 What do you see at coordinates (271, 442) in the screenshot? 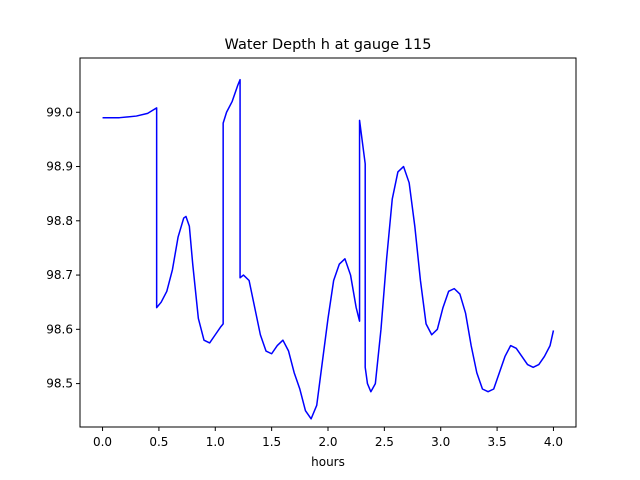
I see `x-tick-label: 1.5` at bounding box center [271, 442].